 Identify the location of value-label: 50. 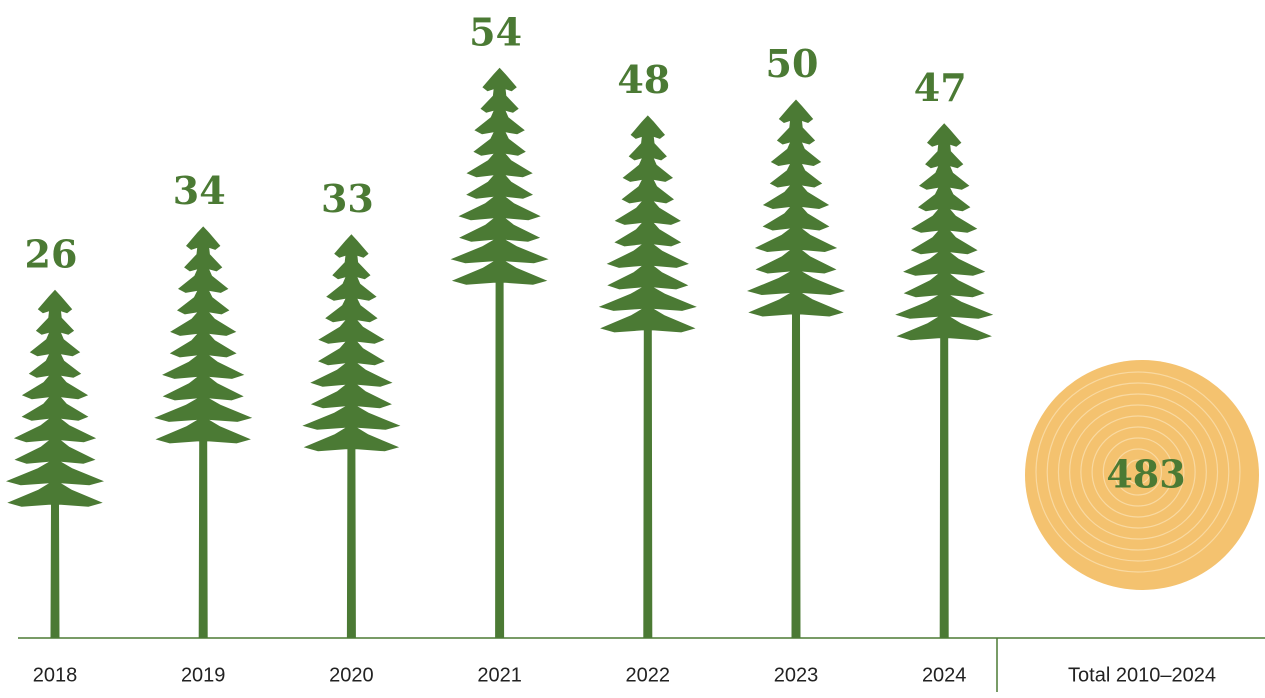
(792, 63).